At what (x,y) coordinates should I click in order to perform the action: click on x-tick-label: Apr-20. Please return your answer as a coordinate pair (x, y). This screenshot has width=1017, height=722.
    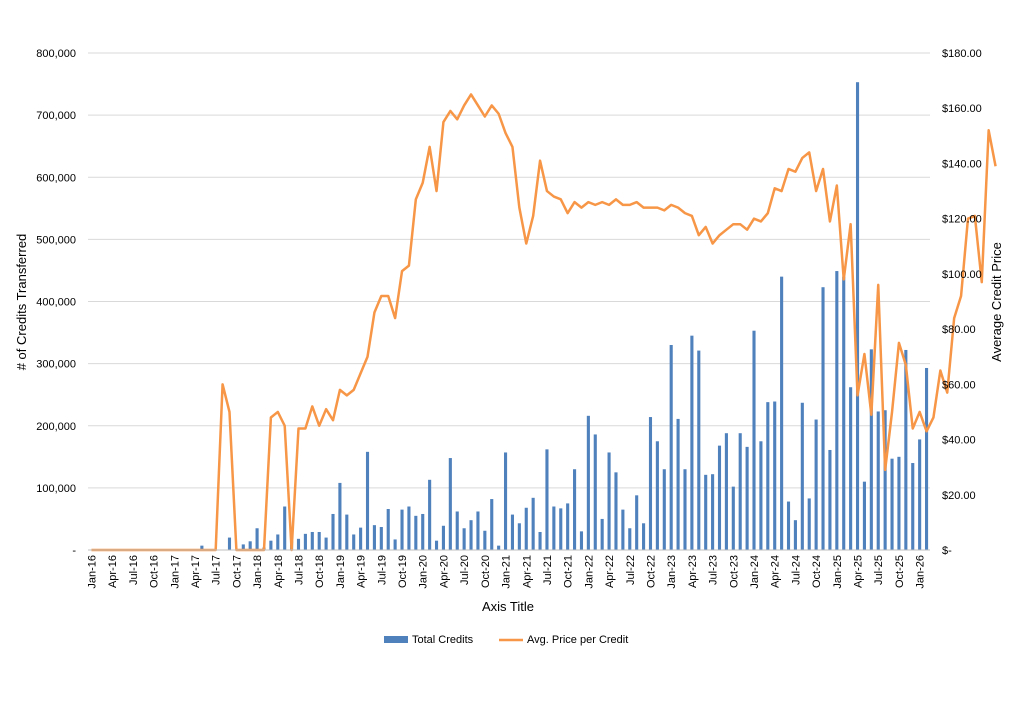
    Looking at the image, I should click on (444, 571).